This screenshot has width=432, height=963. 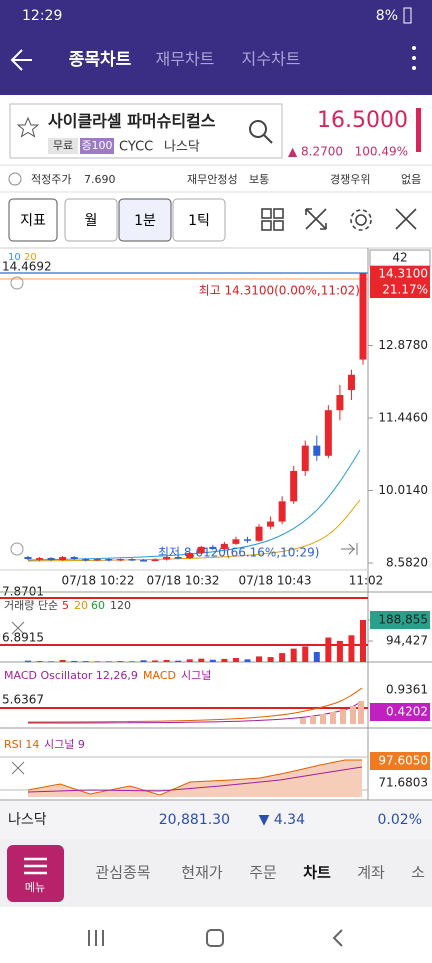 I want to click on macd-legend: MACD, so click(x=159, y=675).